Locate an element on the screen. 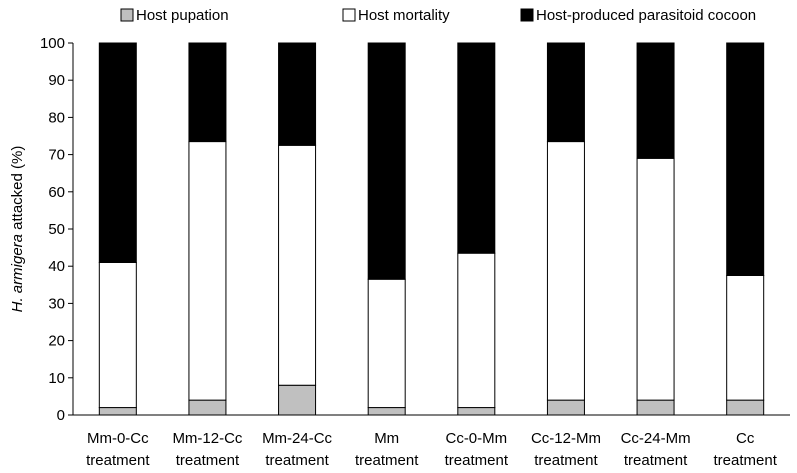 Image resolution: width=797 pixels, height=473 pixels. legend-item: Host pupation is located at coordinates (174, 15).